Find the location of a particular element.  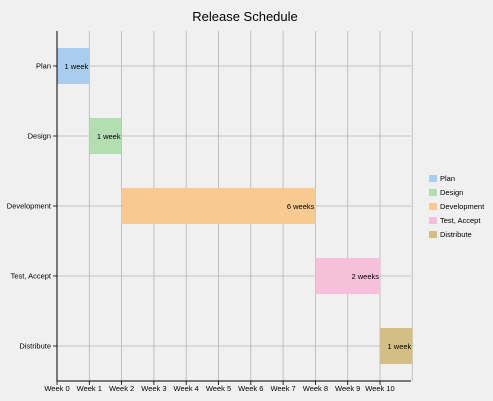

x-tick-label: Week 2 is located at coordinates (121, 388).